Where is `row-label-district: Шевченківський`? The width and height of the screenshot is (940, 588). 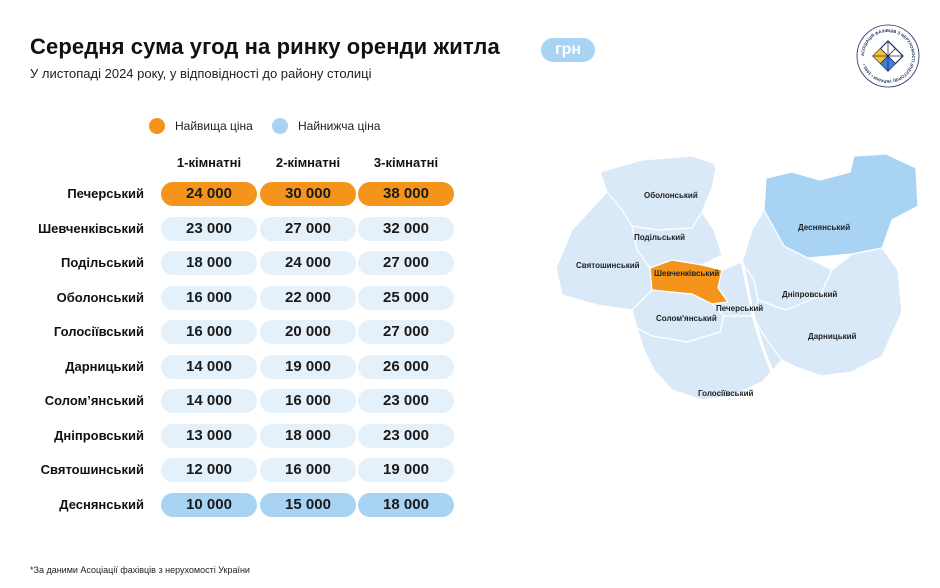 row-label-district: Шевченківський is located at coordinates (91, 228).